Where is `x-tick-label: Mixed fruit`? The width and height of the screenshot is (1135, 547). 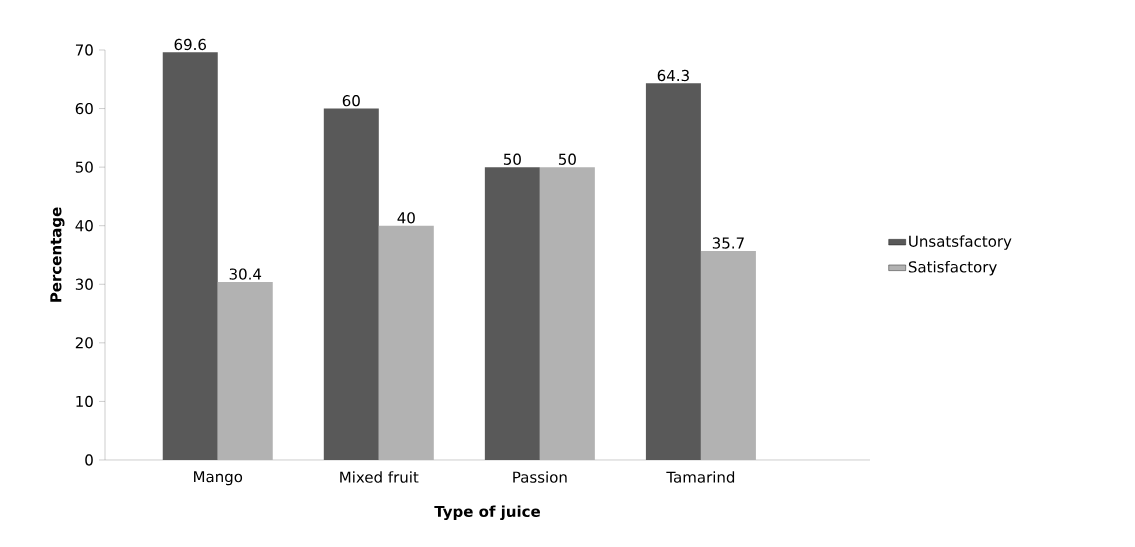 x-tick-label: Mixed fruit is located at coordinates (379, 477).